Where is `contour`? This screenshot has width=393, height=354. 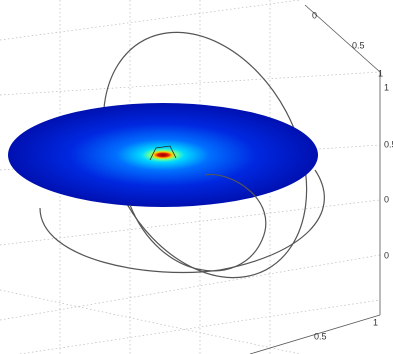
contour is located at coordinates (163, 153).